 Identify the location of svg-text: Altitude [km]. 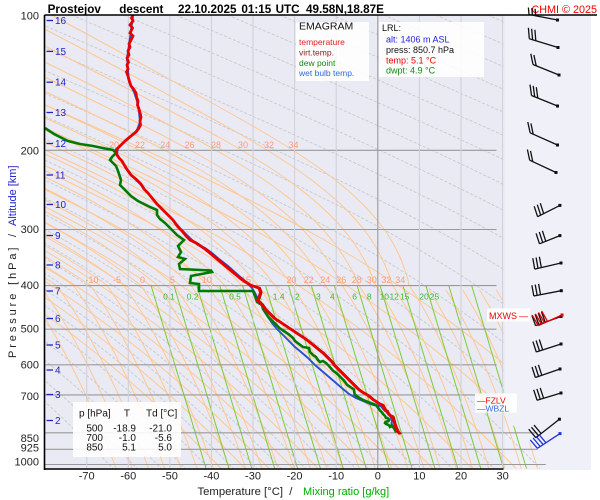
(13, 195).